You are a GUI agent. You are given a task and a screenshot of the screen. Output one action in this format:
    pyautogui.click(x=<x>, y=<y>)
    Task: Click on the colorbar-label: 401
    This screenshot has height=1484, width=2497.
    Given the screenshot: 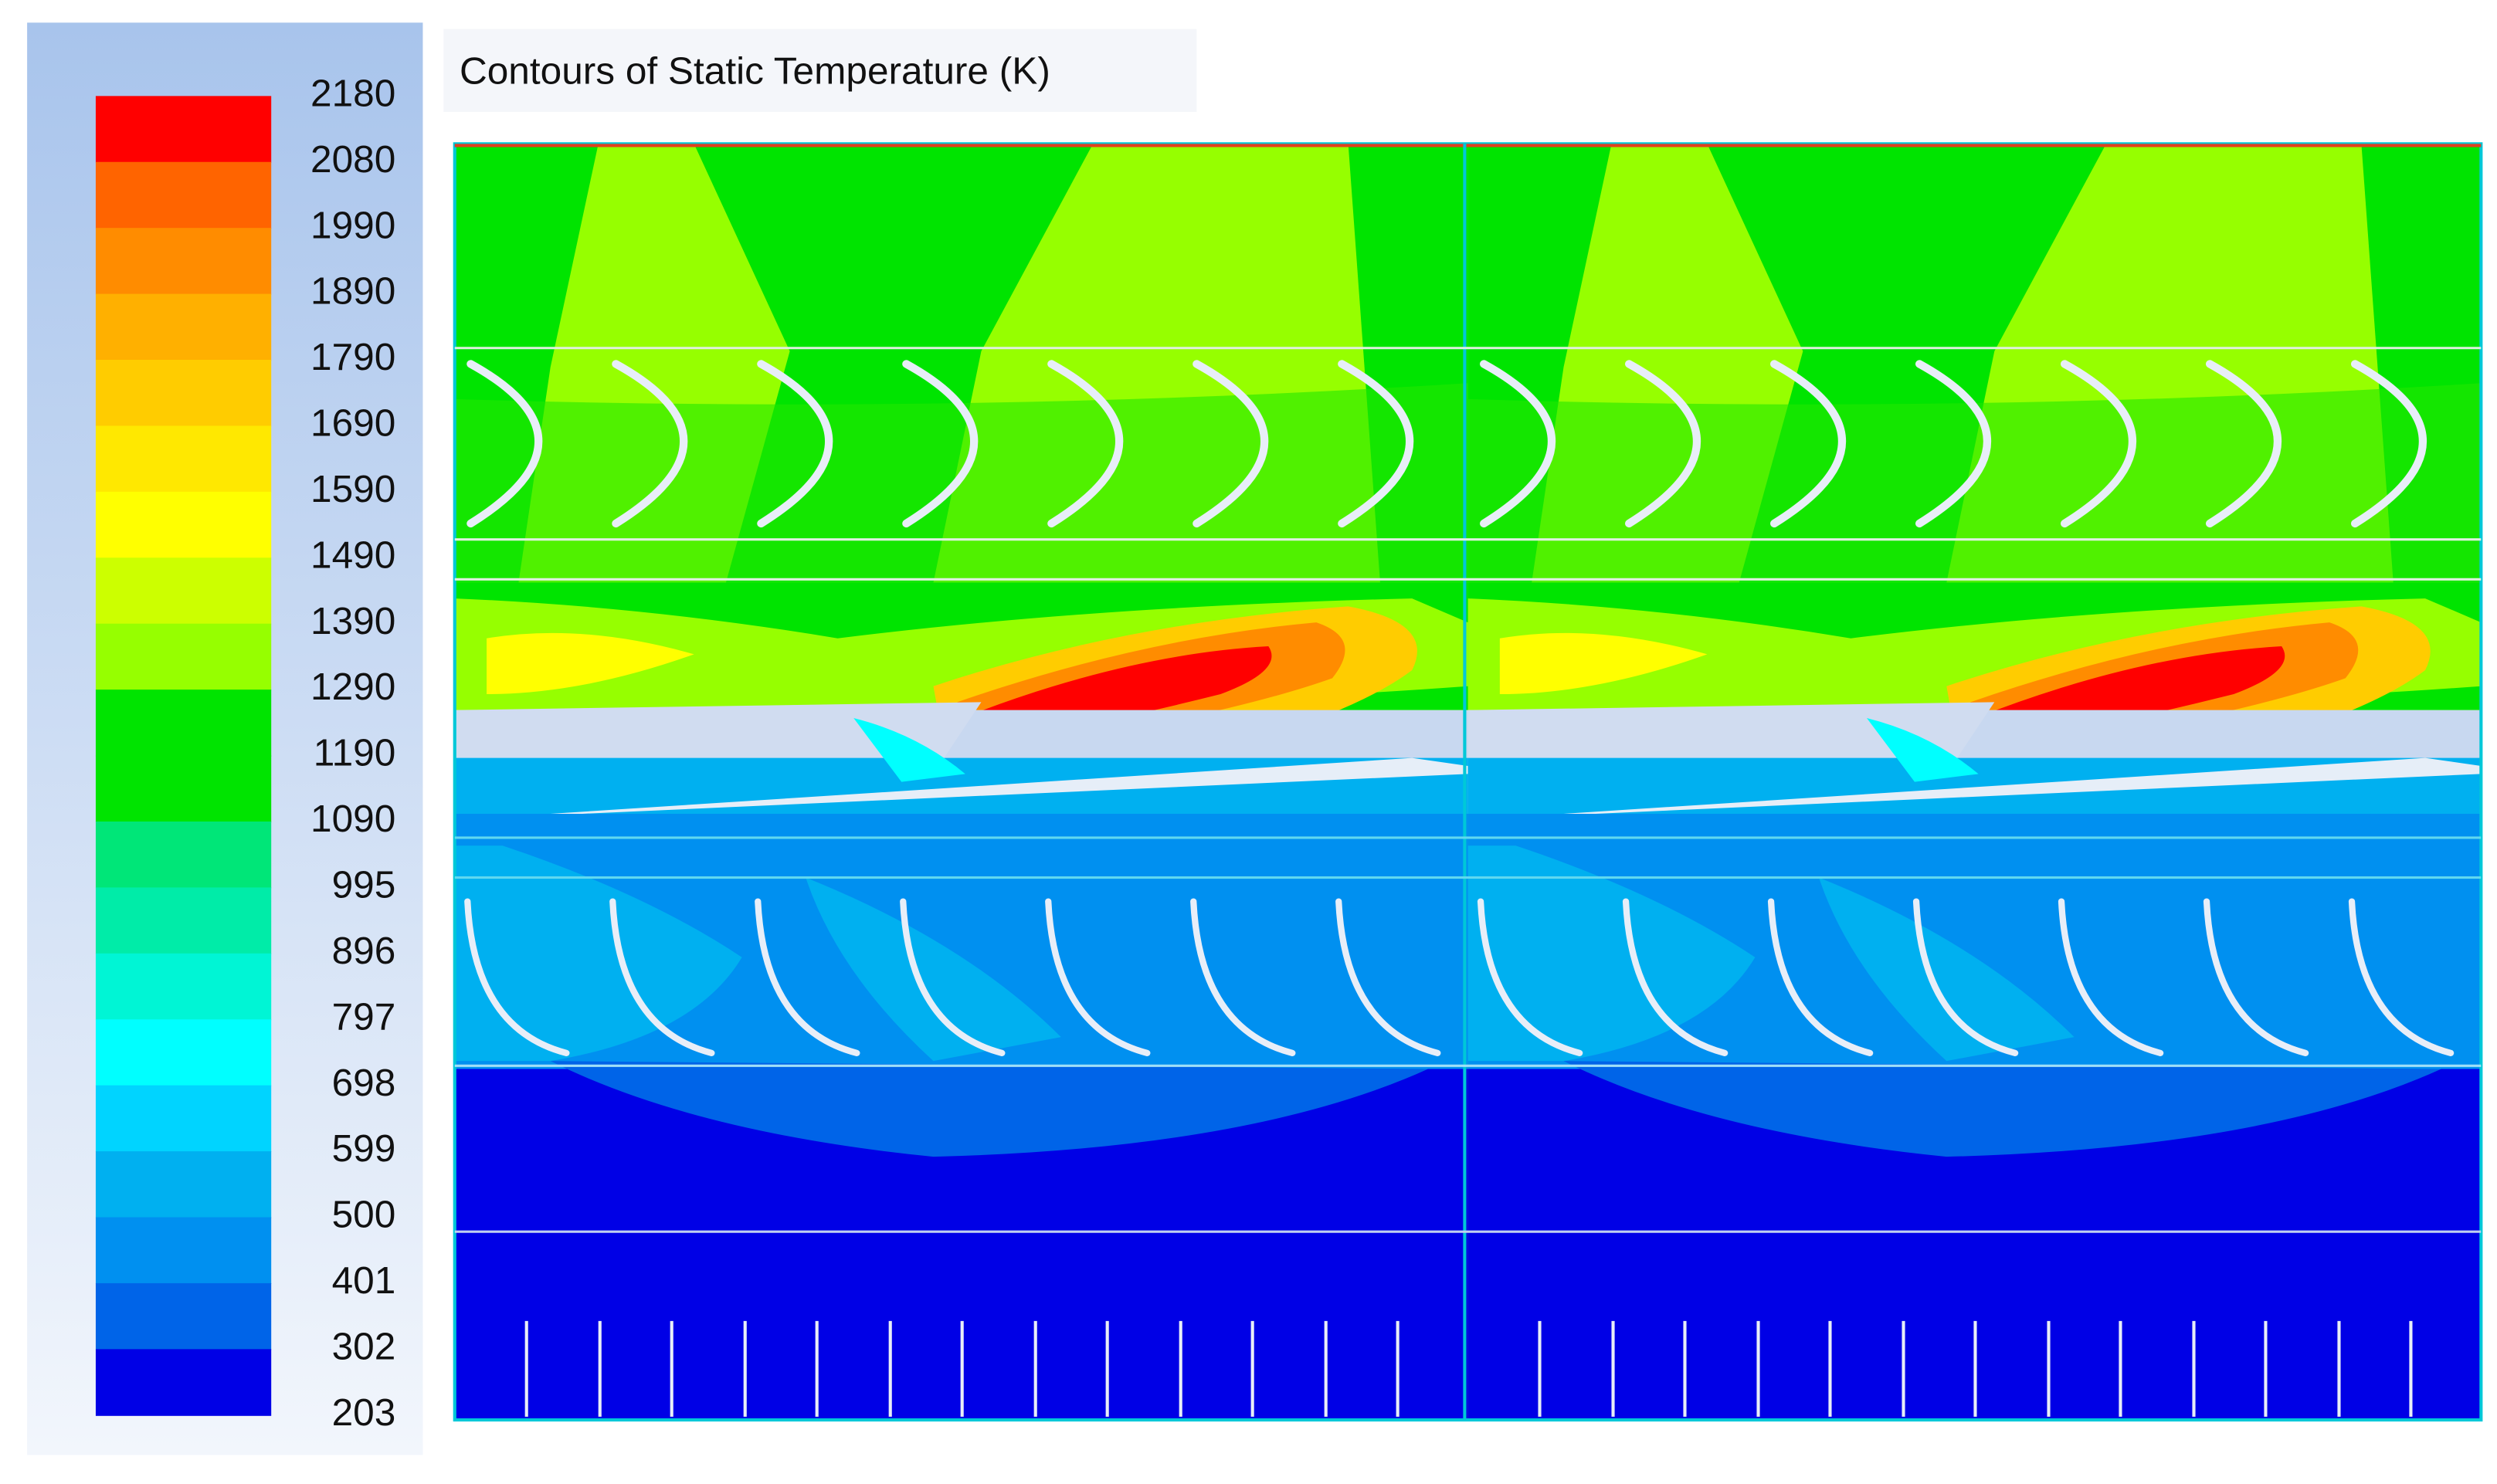 What is the action you would take?
    pyautogui.click(x=364, y=1280)
    